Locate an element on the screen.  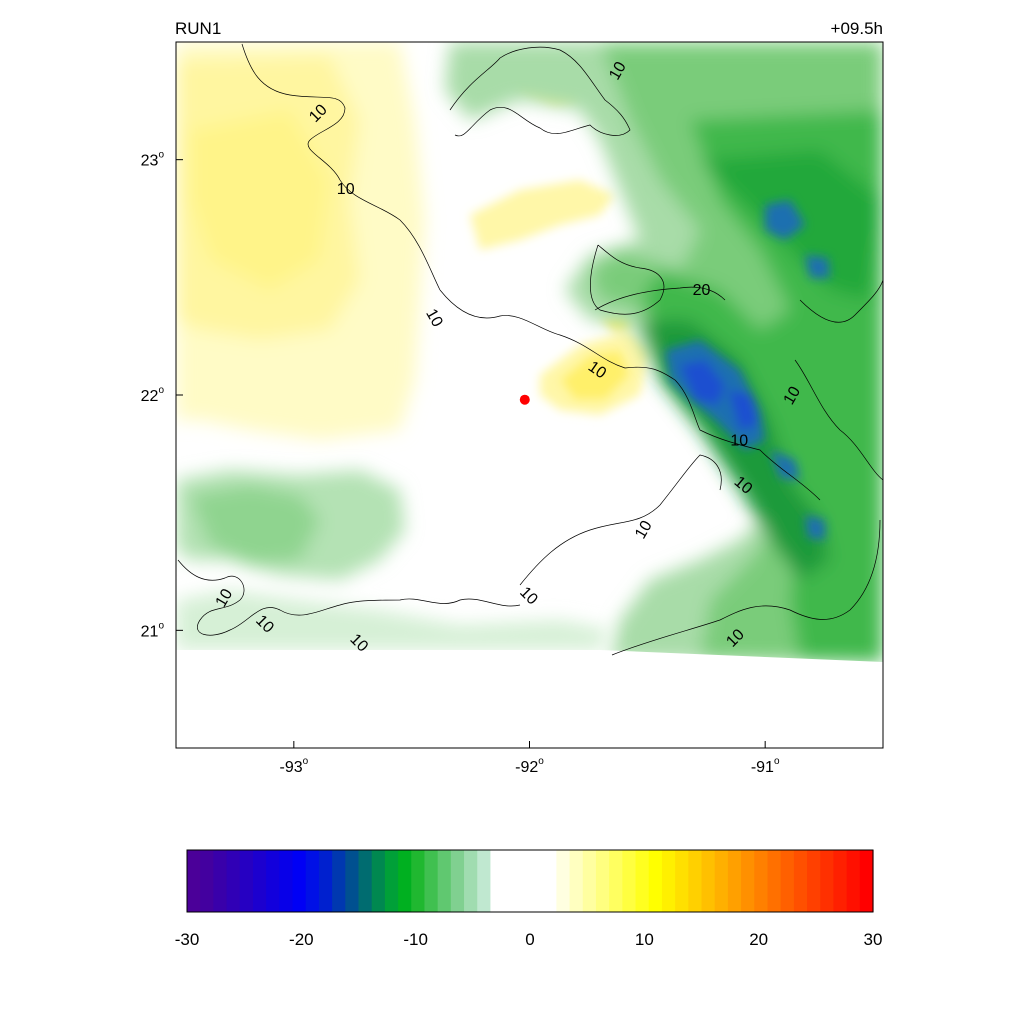
positive-anomaly-west is located at coordinates (300, 241).